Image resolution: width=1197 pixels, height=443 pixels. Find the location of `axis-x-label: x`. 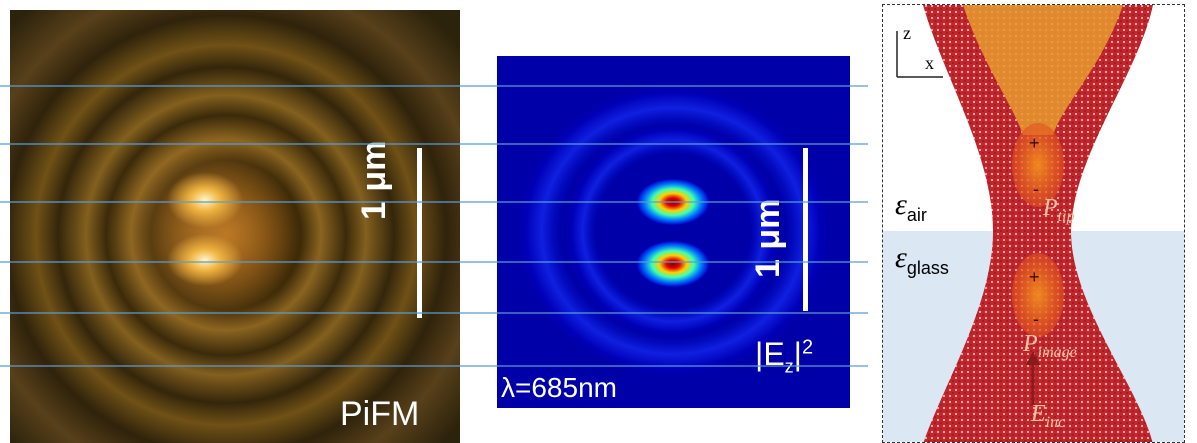

axis-x-label: x is located at coordinates (929, 63).